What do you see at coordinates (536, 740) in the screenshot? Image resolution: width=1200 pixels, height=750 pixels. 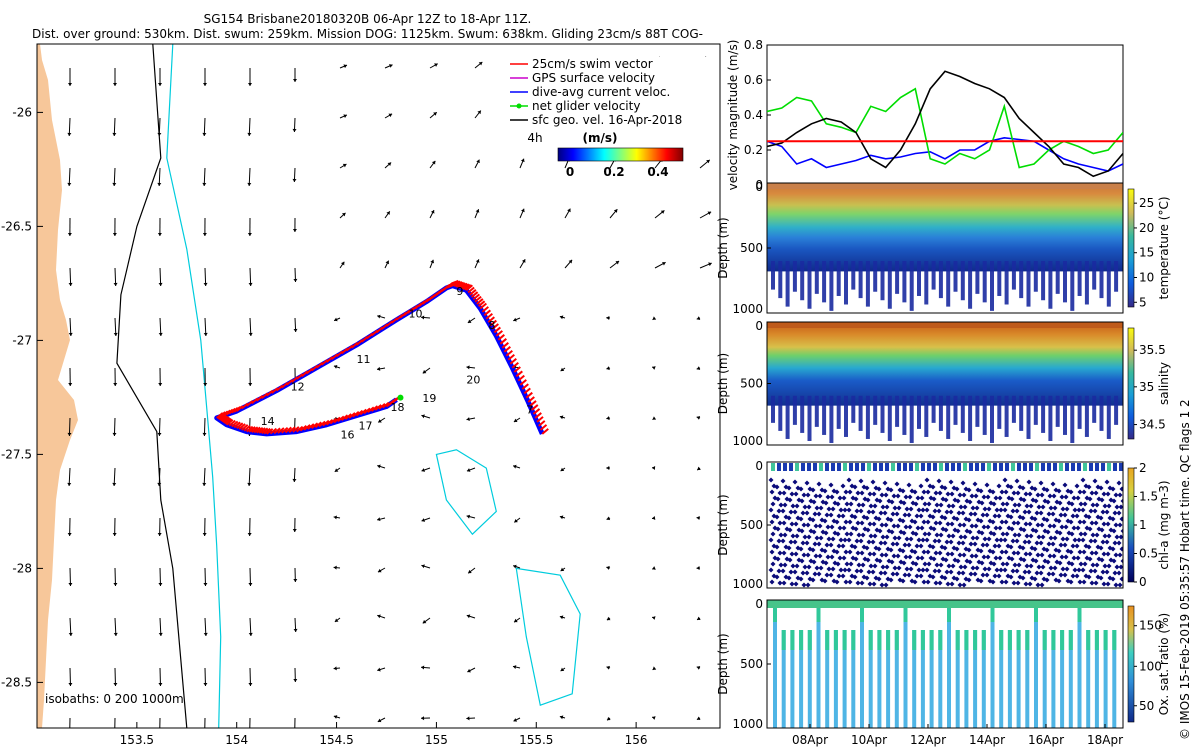 I see `map-xtick-label: 155.5` at bounding box center [536, 740].